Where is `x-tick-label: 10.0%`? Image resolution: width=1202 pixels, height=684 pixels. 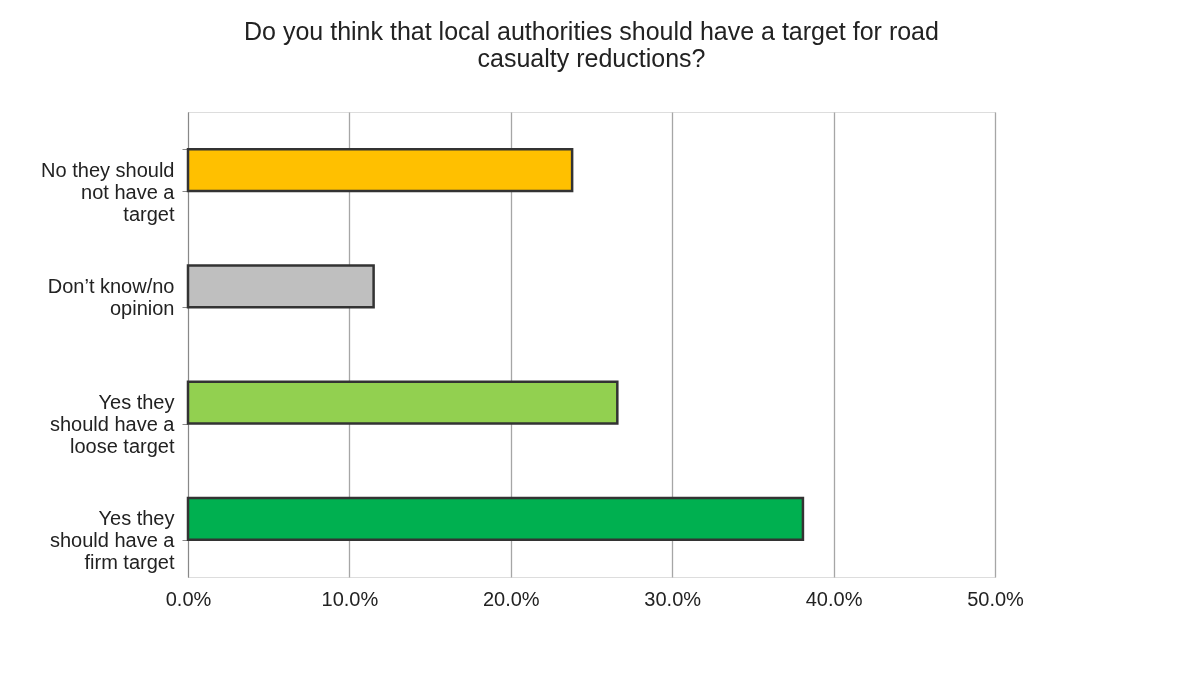
x-tick-label: 10.0% is located at coordinates (350, 598).